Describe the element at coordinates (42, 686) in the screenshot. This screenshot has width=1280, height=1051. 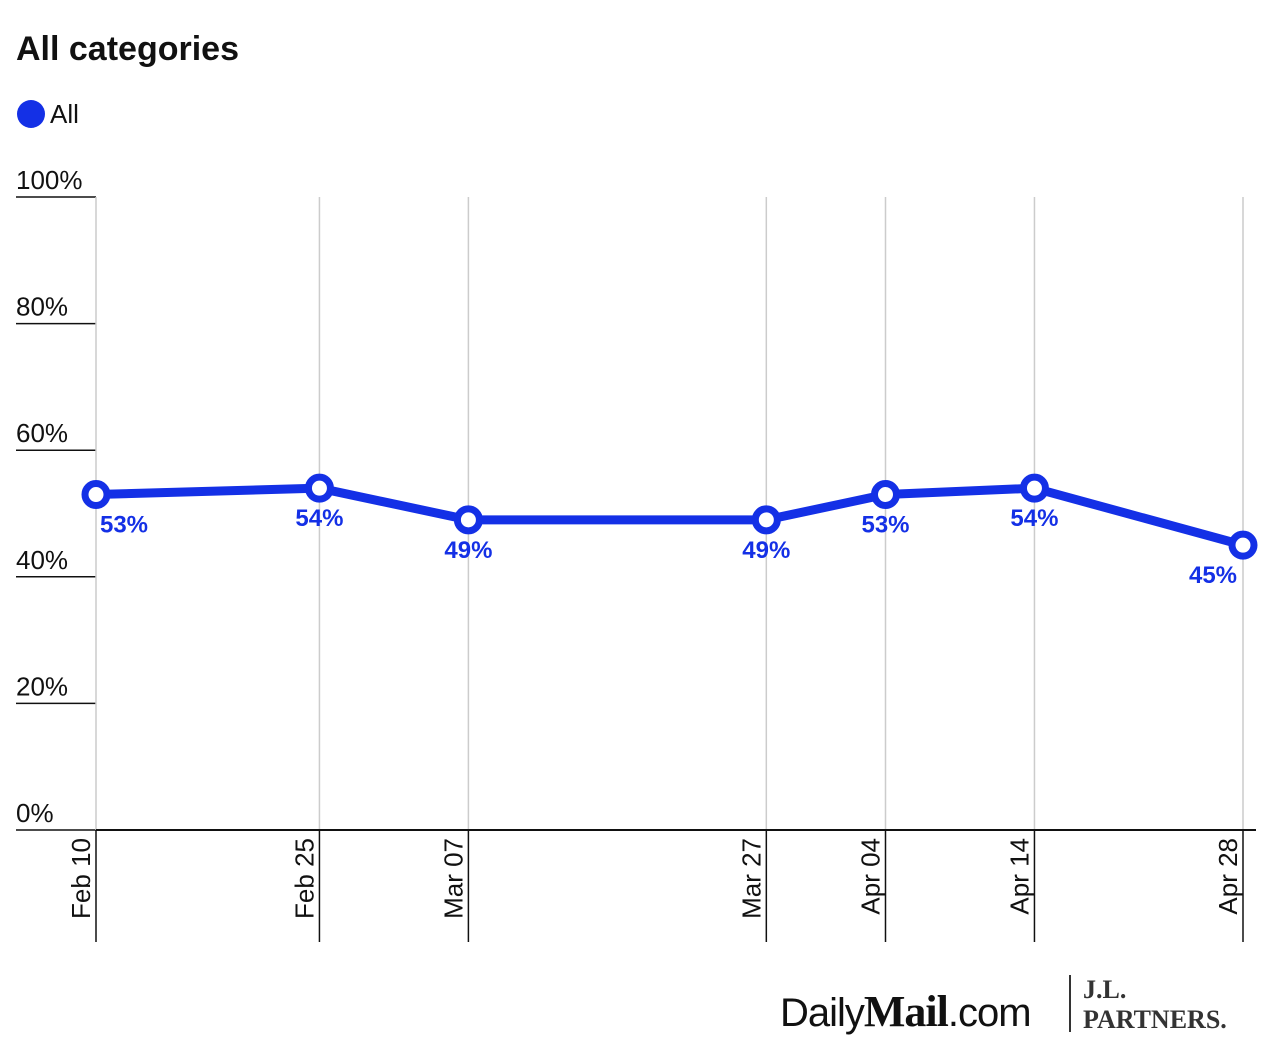
I see `y-tick-label: 20%` at that location.